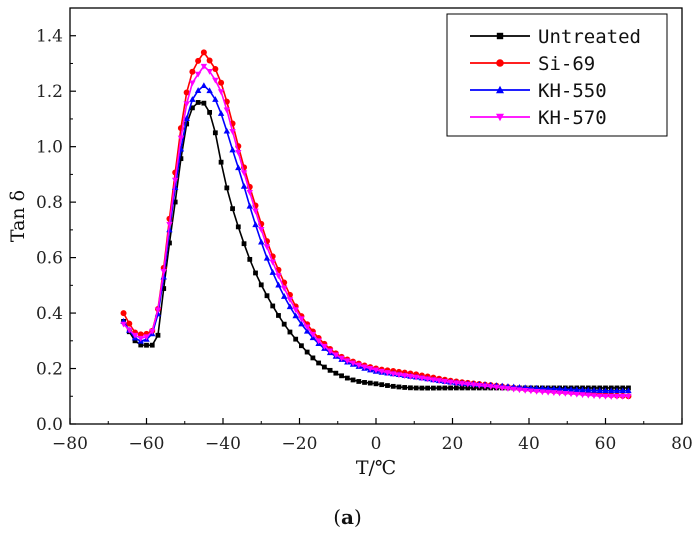 This screenshot has height=535, width=695. Describe the element at coordinates (453, 444) in the screenshot. I see `x-tick-label: 20` at that location.